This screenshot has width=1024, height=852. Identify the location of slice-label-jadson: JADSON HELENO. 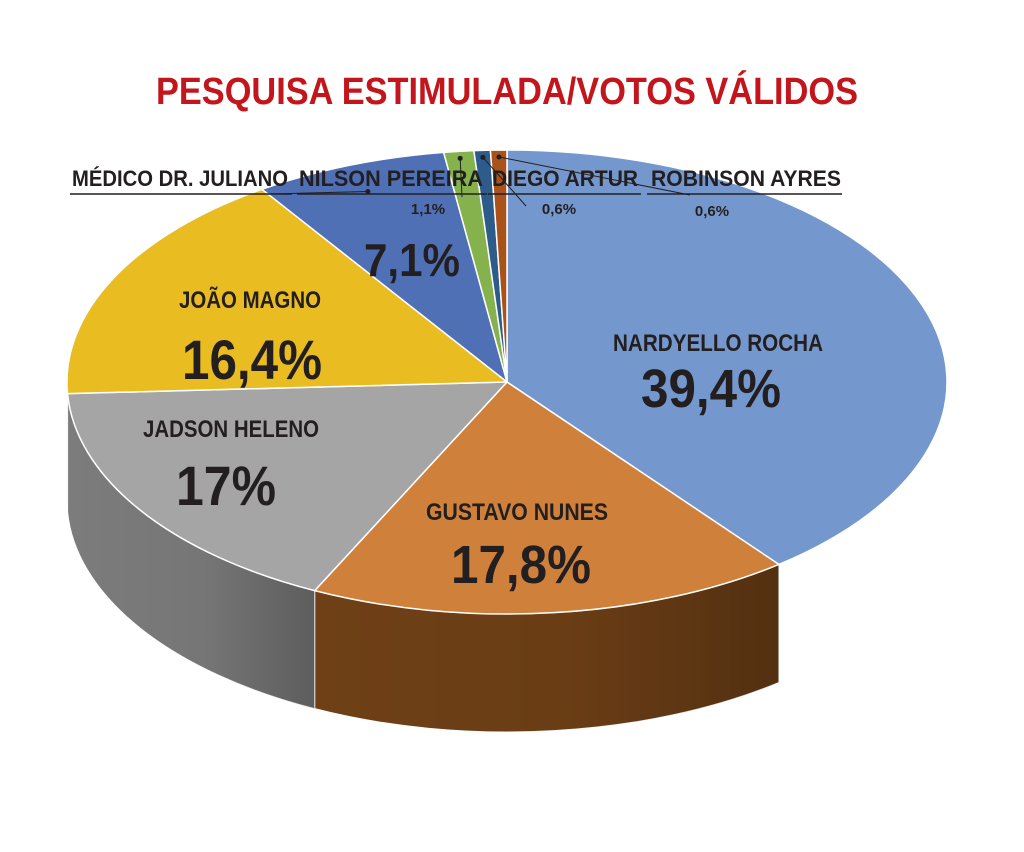
(231, 429).